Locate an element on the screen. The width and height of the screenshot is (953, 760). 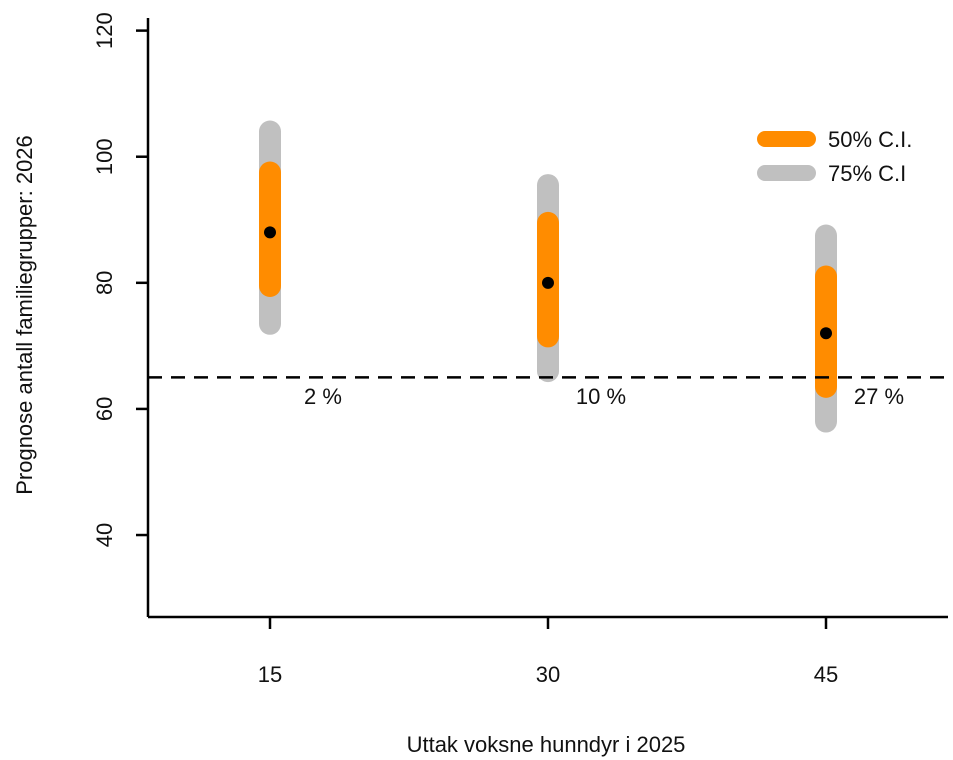
legend-label: 75% C.I is located at coordinates (867, 173).